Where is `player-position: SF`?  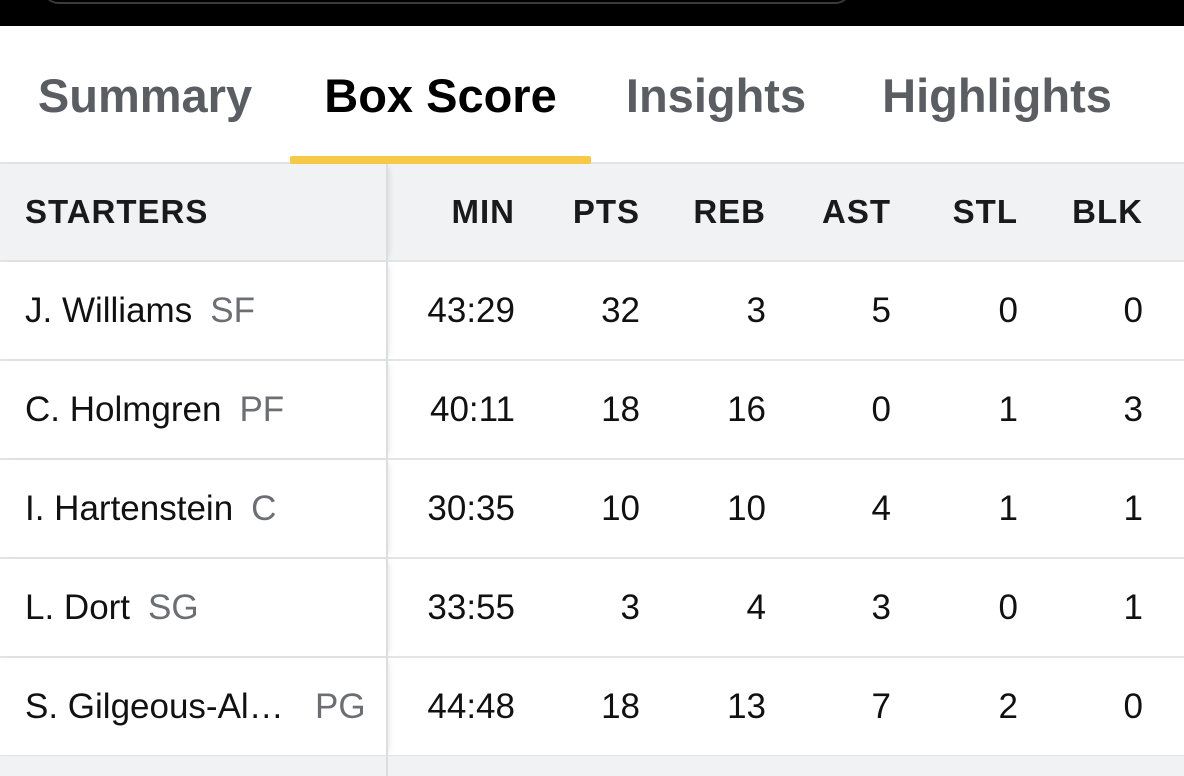 player-position: SF is located at coordinates (232, 310).